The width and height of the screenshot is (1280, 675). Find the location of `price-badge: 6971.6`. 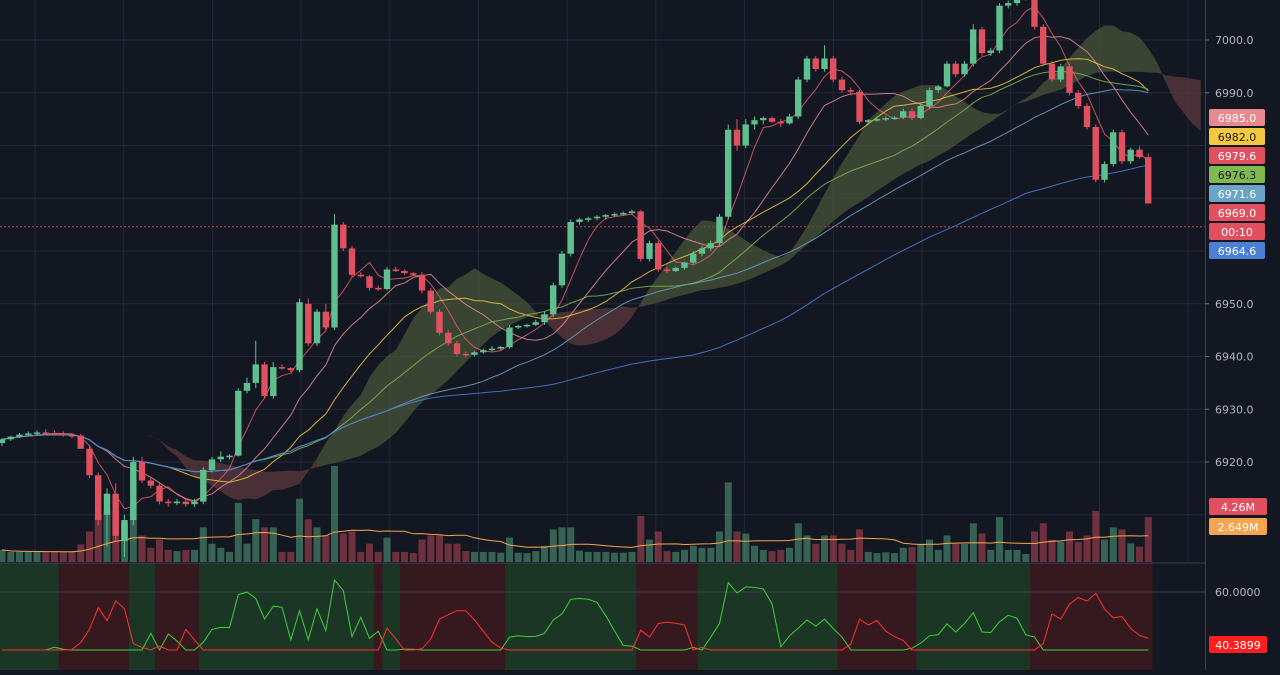

price-badge: 6971.6 is located at coordinates (1237, 193).